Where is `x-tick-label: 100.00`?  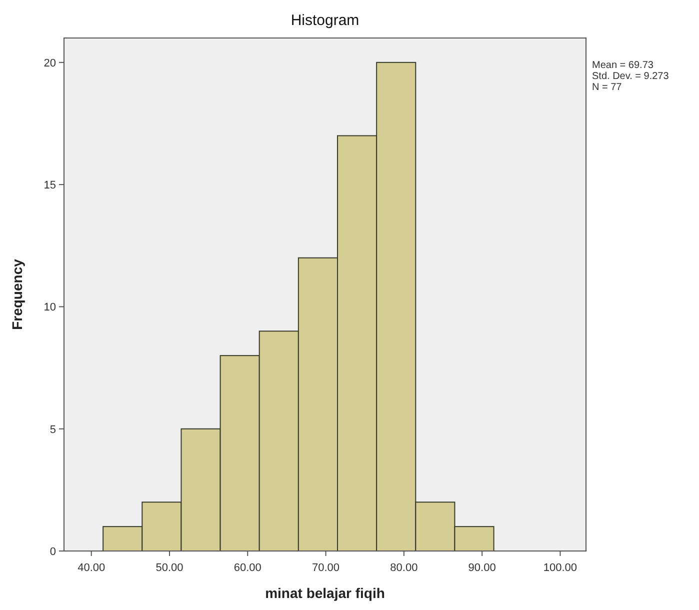 x-tick-label: 100.00 is located at coordinates (560, 568).